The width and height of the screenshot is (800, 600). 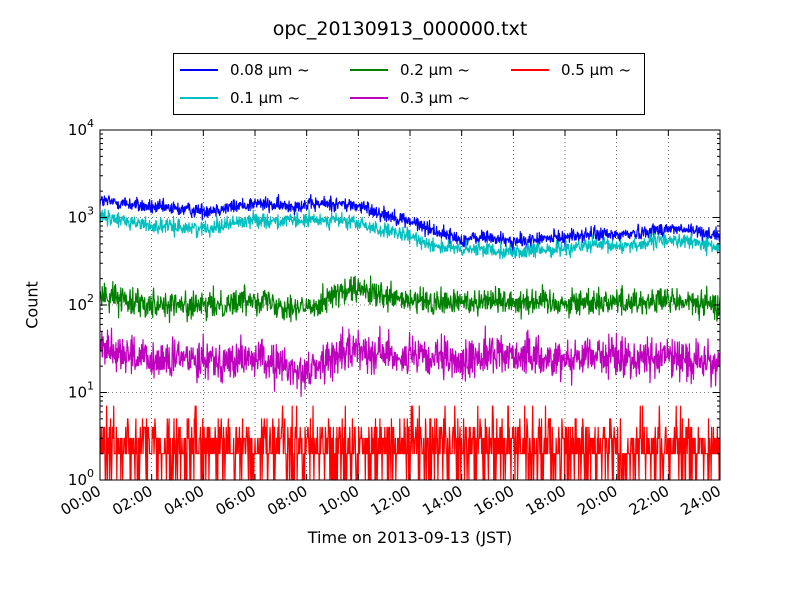 What do you see at coordinates (81, 216) in the screenshot?
I see `y-tick-label: 10³` at bounding box center [81, 216].